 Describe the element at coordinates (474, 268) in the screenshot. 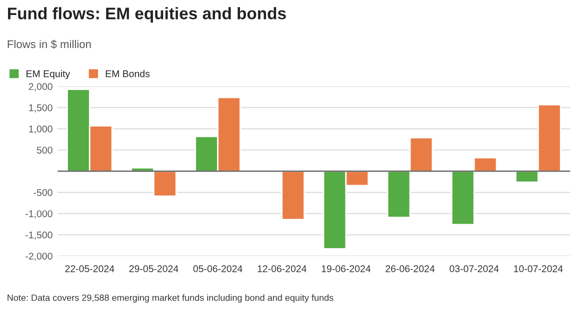

I see `x-tick-label: 03-07-2024` at that location.